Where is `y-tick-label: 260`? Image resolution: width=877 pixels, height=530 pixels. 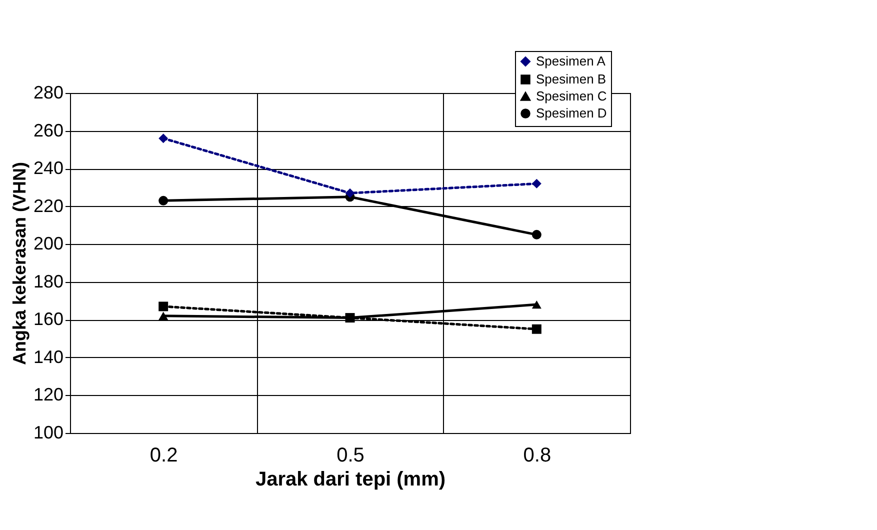 y-tick-label: 260 is located at coordinates (48, 130).